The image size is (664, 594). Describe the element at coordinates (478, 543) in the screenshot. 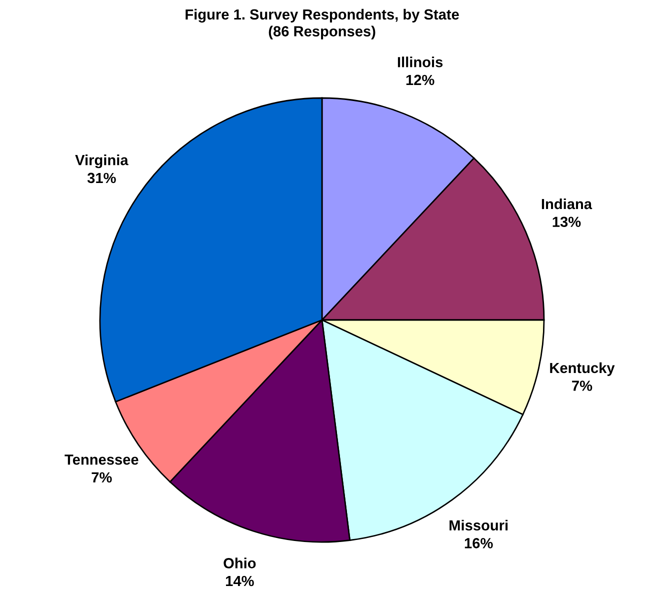

I see `data-label: 16%` at that location.